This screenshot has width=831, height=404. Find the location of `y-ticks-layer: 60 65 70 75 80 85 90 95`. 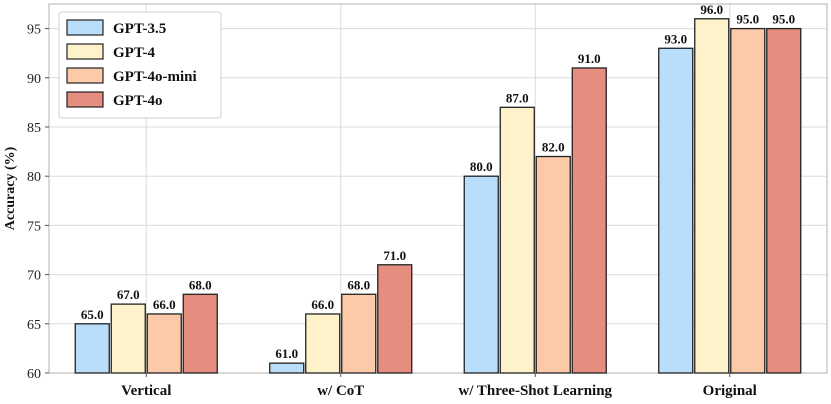

y-ticks-layer: 60 65 70 75 80 85 90 95 is located at coordinates (38, 202).